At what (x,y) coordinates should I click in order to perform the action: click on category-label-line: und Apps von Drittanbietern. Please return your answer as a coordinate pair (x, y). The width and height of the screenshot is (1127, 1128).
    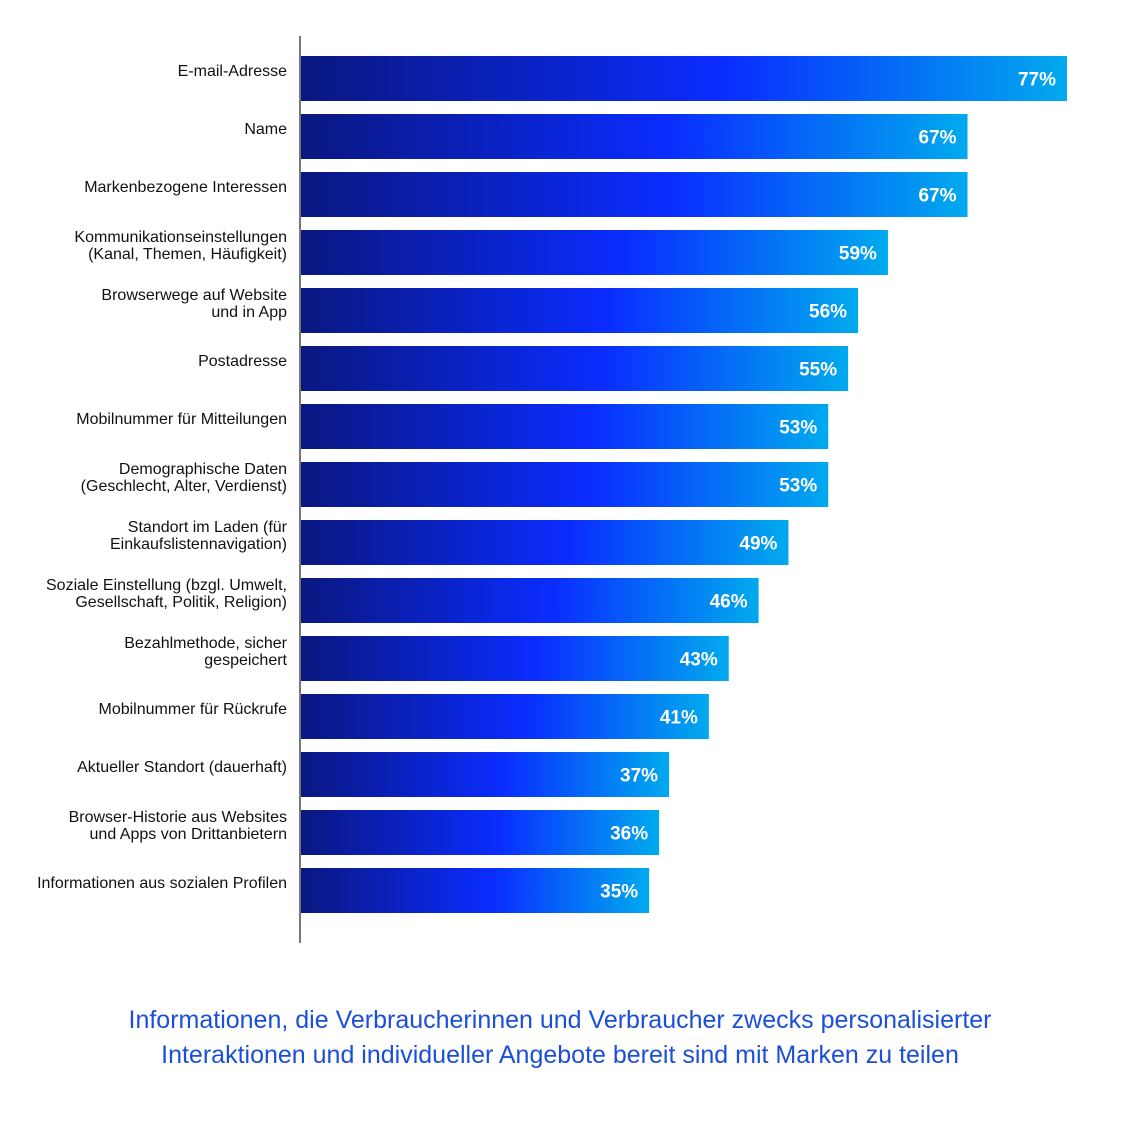
    Looking at the image, I should click on (188, 834).